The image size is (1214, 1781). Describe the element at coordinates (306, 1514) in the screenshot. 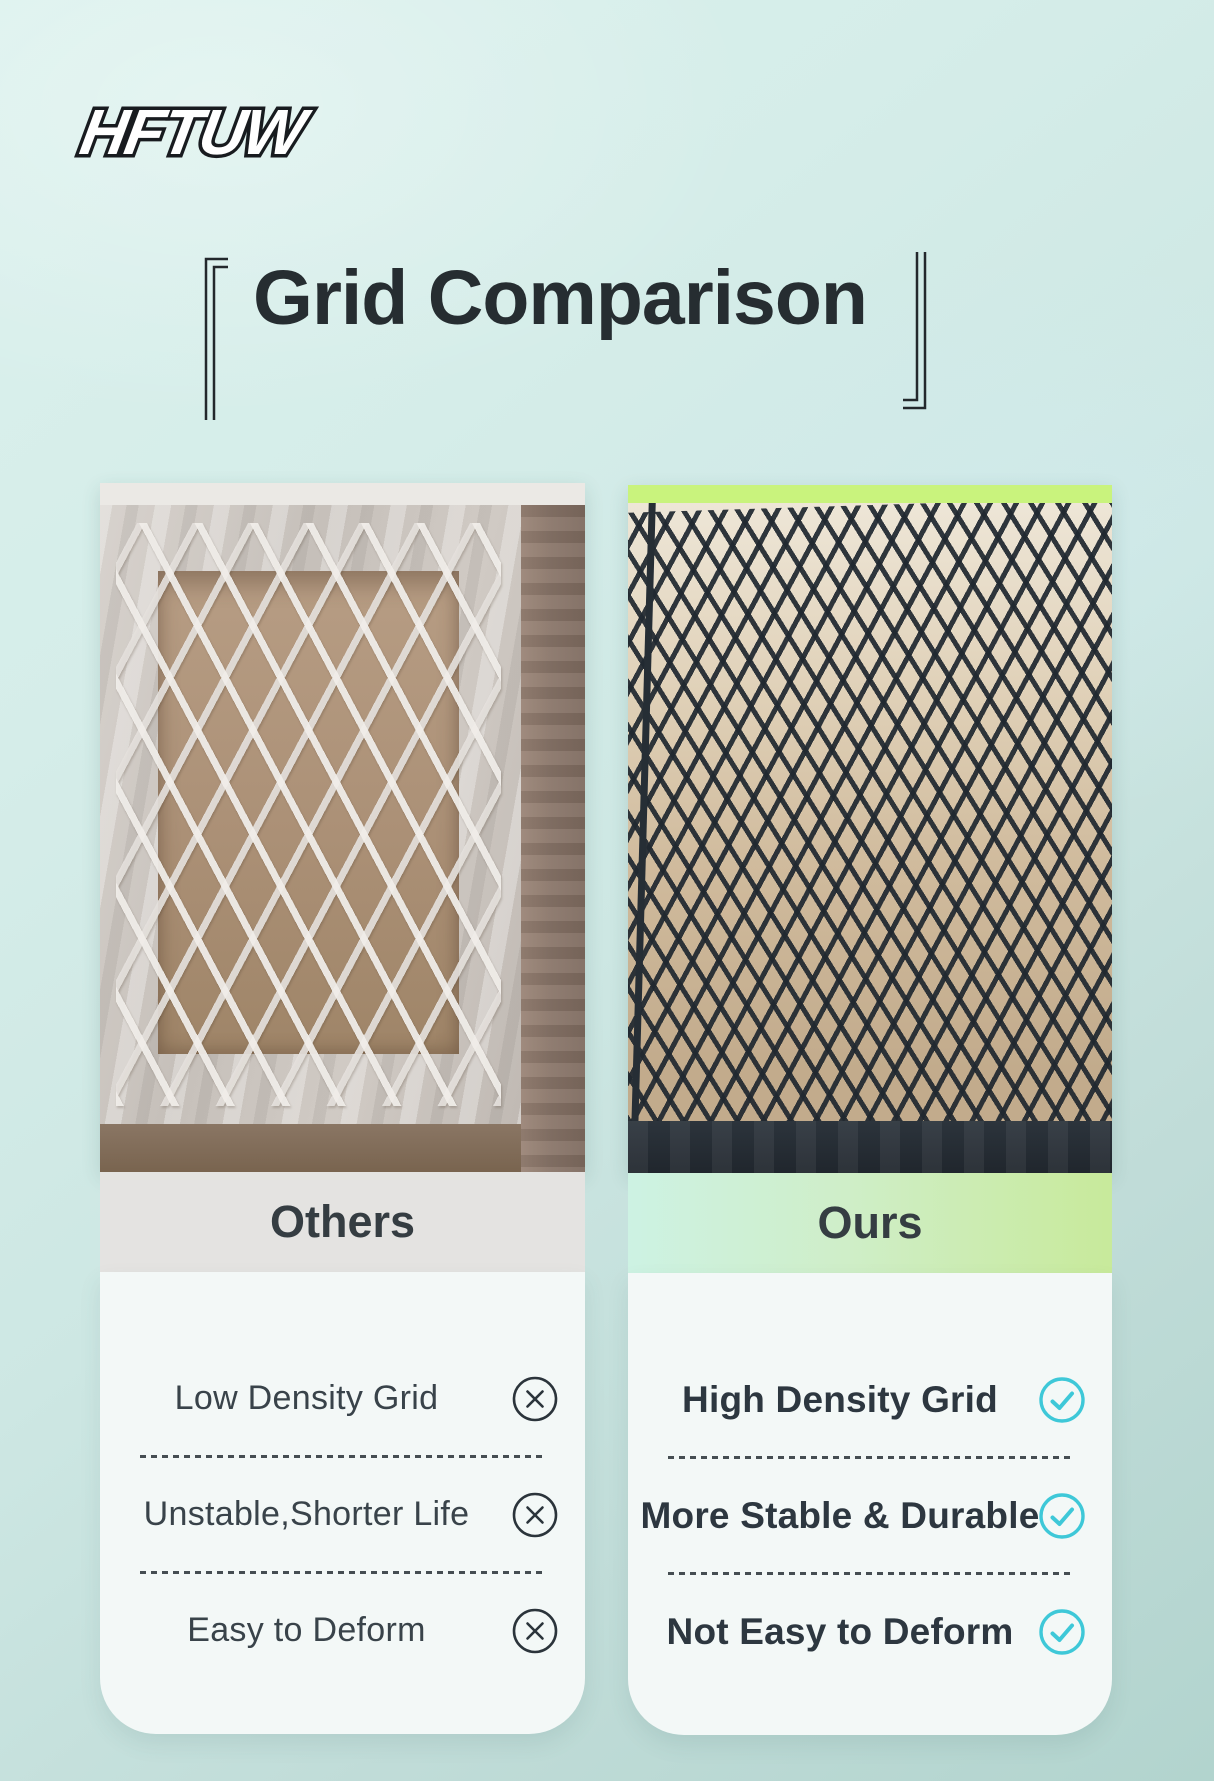

I see `list-item-label: Unstable,Shorter Life` at that location.